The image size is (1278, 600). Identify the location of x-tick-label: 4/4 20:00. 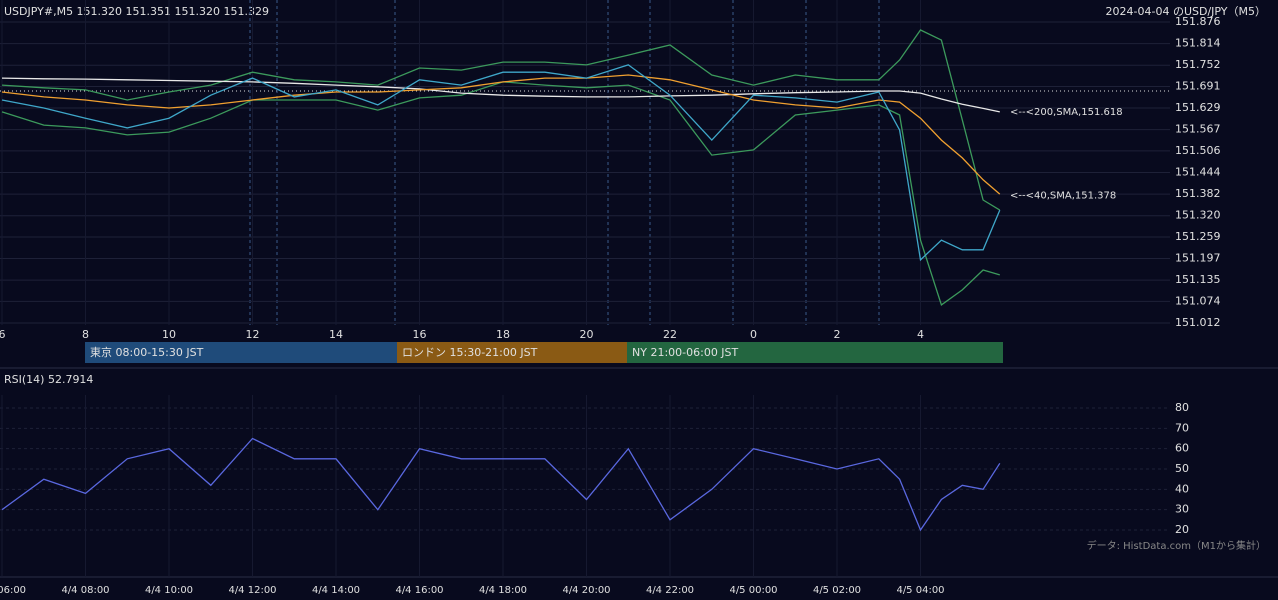
(586, 590).